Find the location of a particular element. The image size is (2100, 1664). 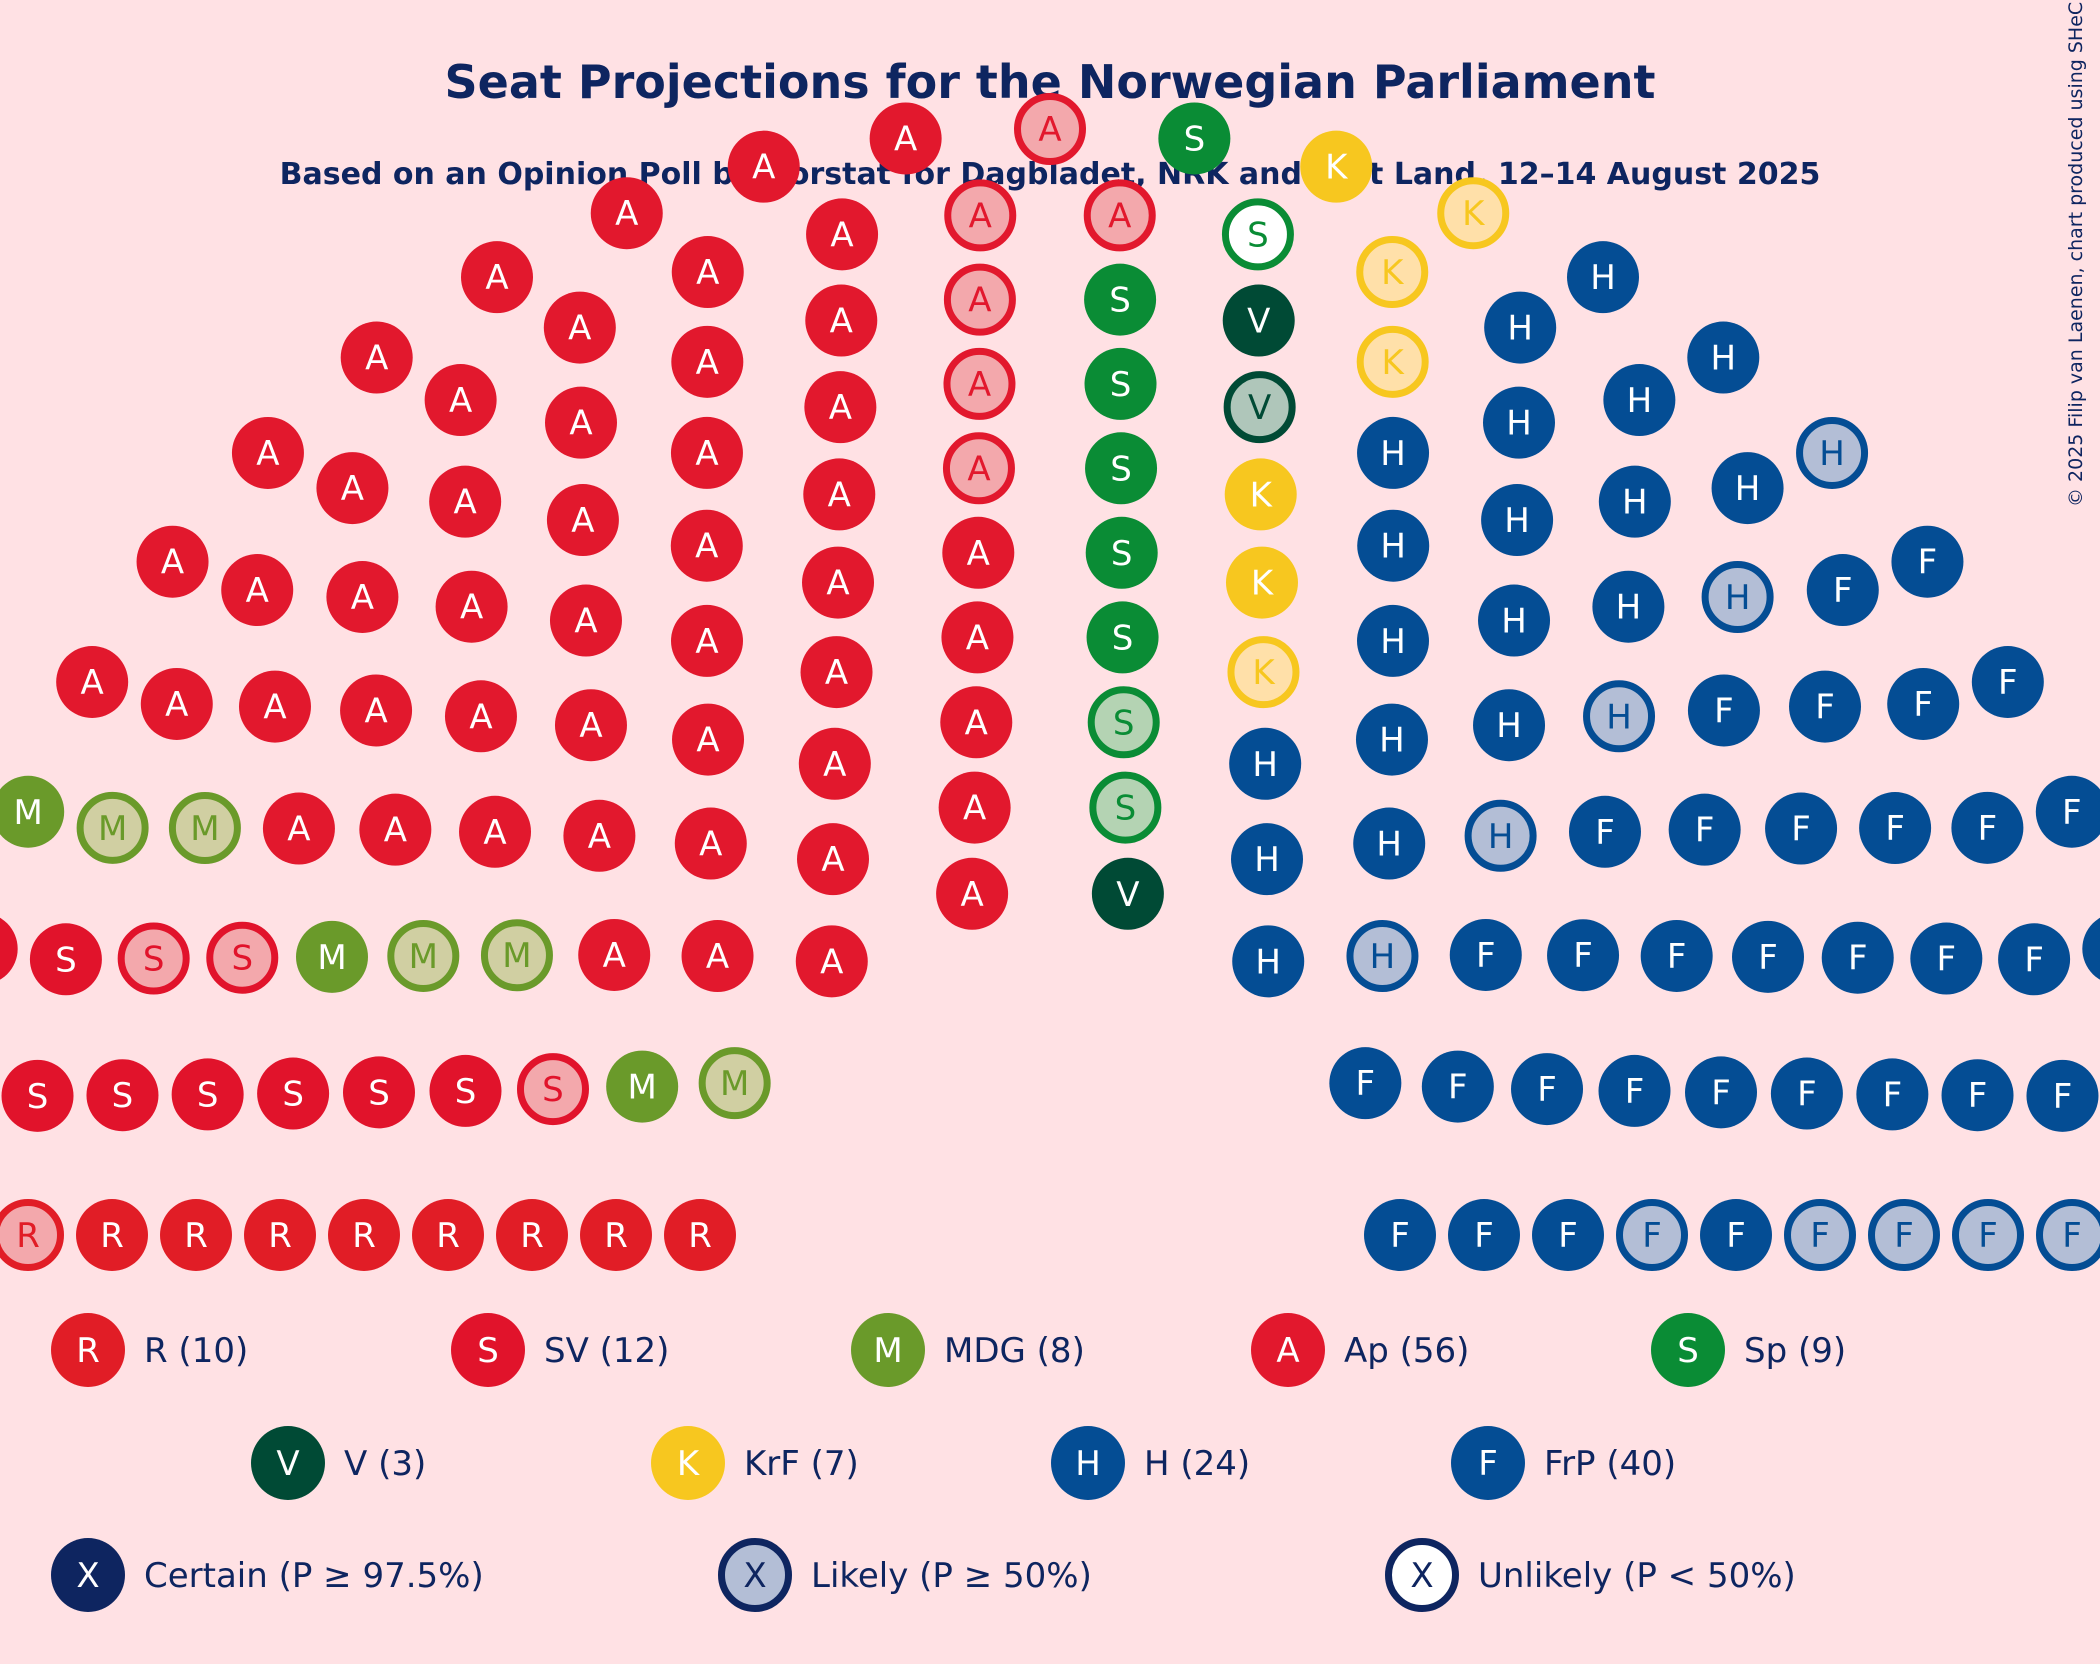

seat-v: V is located at coordinates (1258, 320).